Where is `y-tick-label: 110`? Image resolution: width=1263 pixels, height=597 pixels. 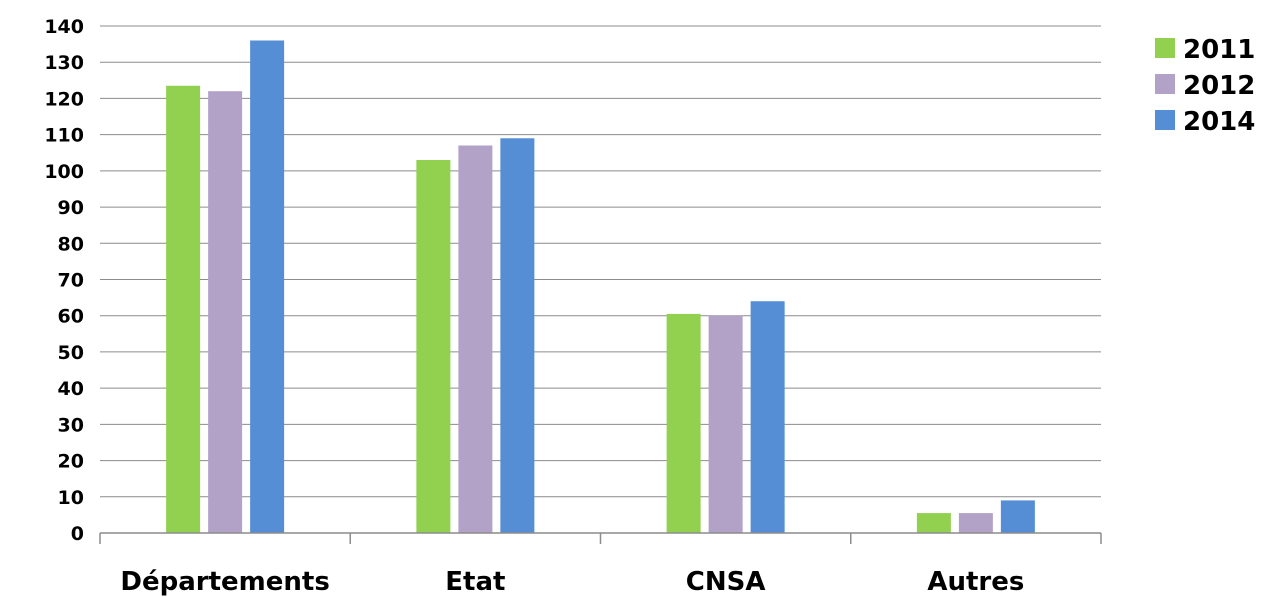 y-tick-label: 110 is located at coordinates (64, 136).